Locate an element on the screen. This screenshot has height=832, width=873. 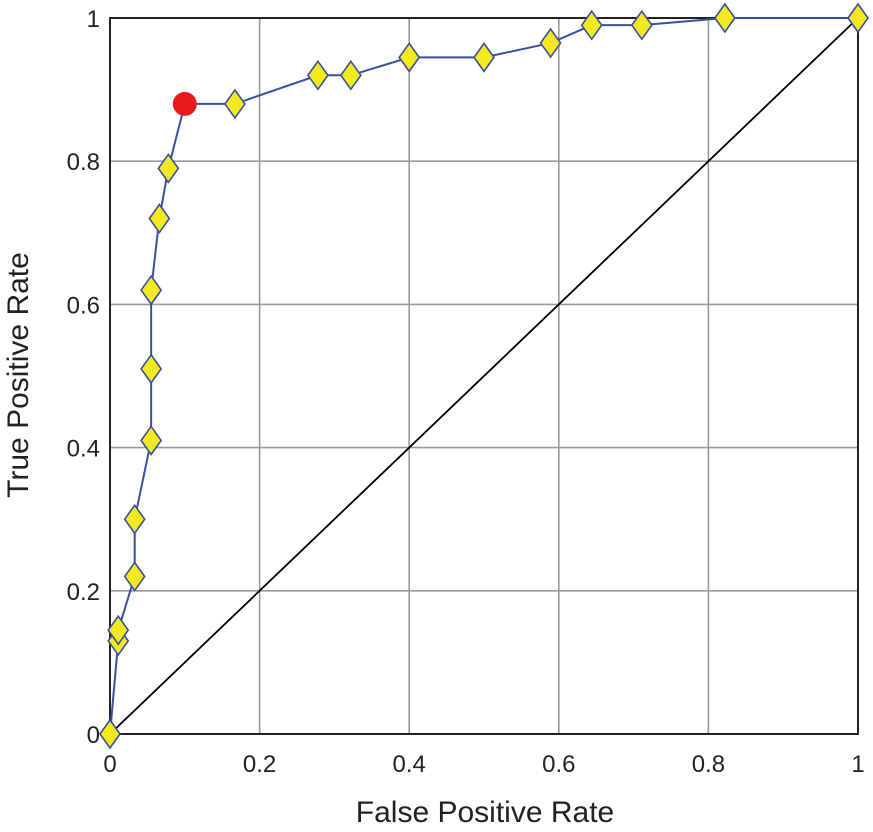
x-tick-label: 0.2 is located at coordinates (259, 764).